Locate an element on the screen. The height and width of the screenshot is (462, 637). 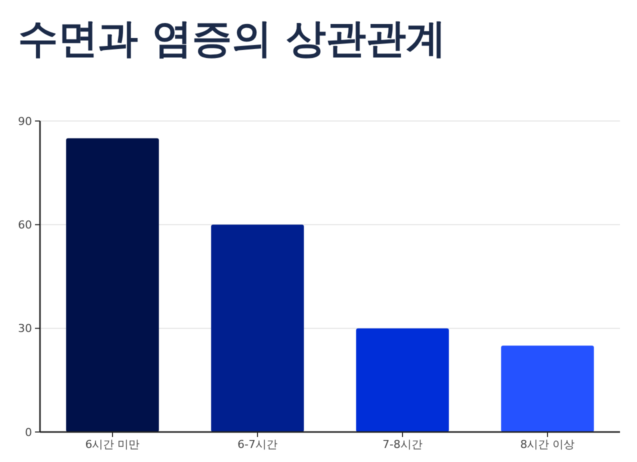
y-tick-label: 60 is located at coordinates (25, 225).